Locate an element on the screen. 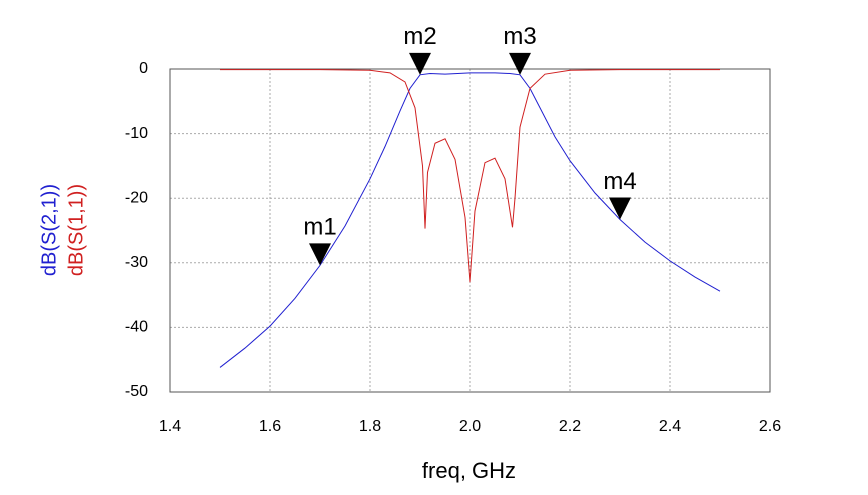 The height and width of the screenshot is (495, 868). marker-label: m1 is located at coordinates (319, 227).